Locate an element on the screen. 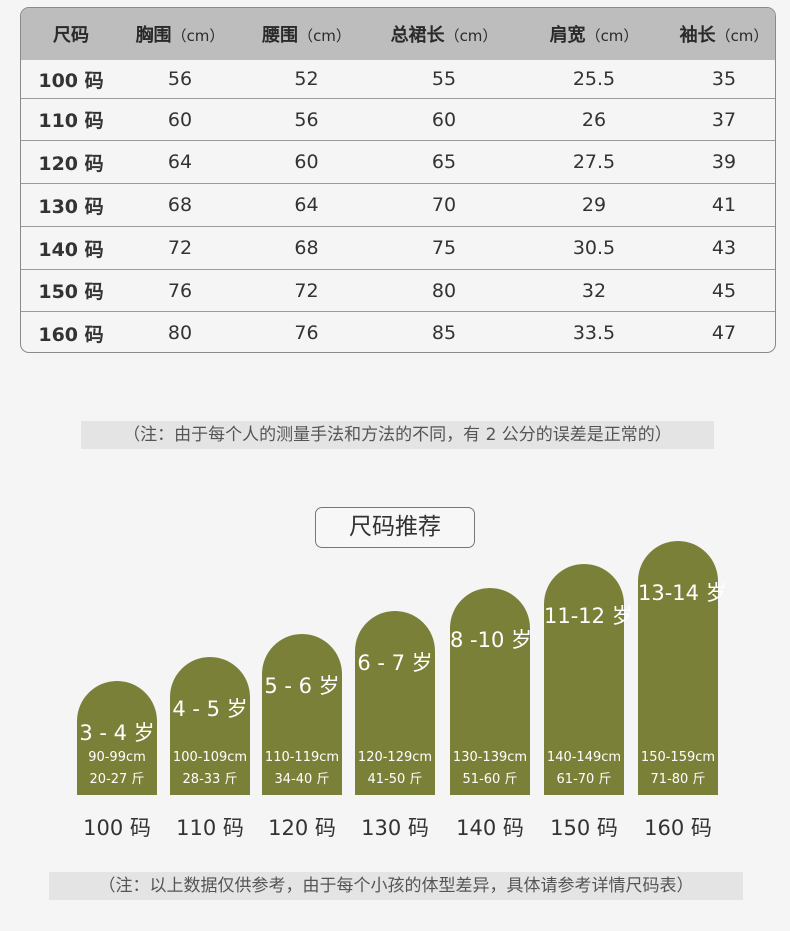  size-cell: 110 码 is located at coordinates (71, 121).